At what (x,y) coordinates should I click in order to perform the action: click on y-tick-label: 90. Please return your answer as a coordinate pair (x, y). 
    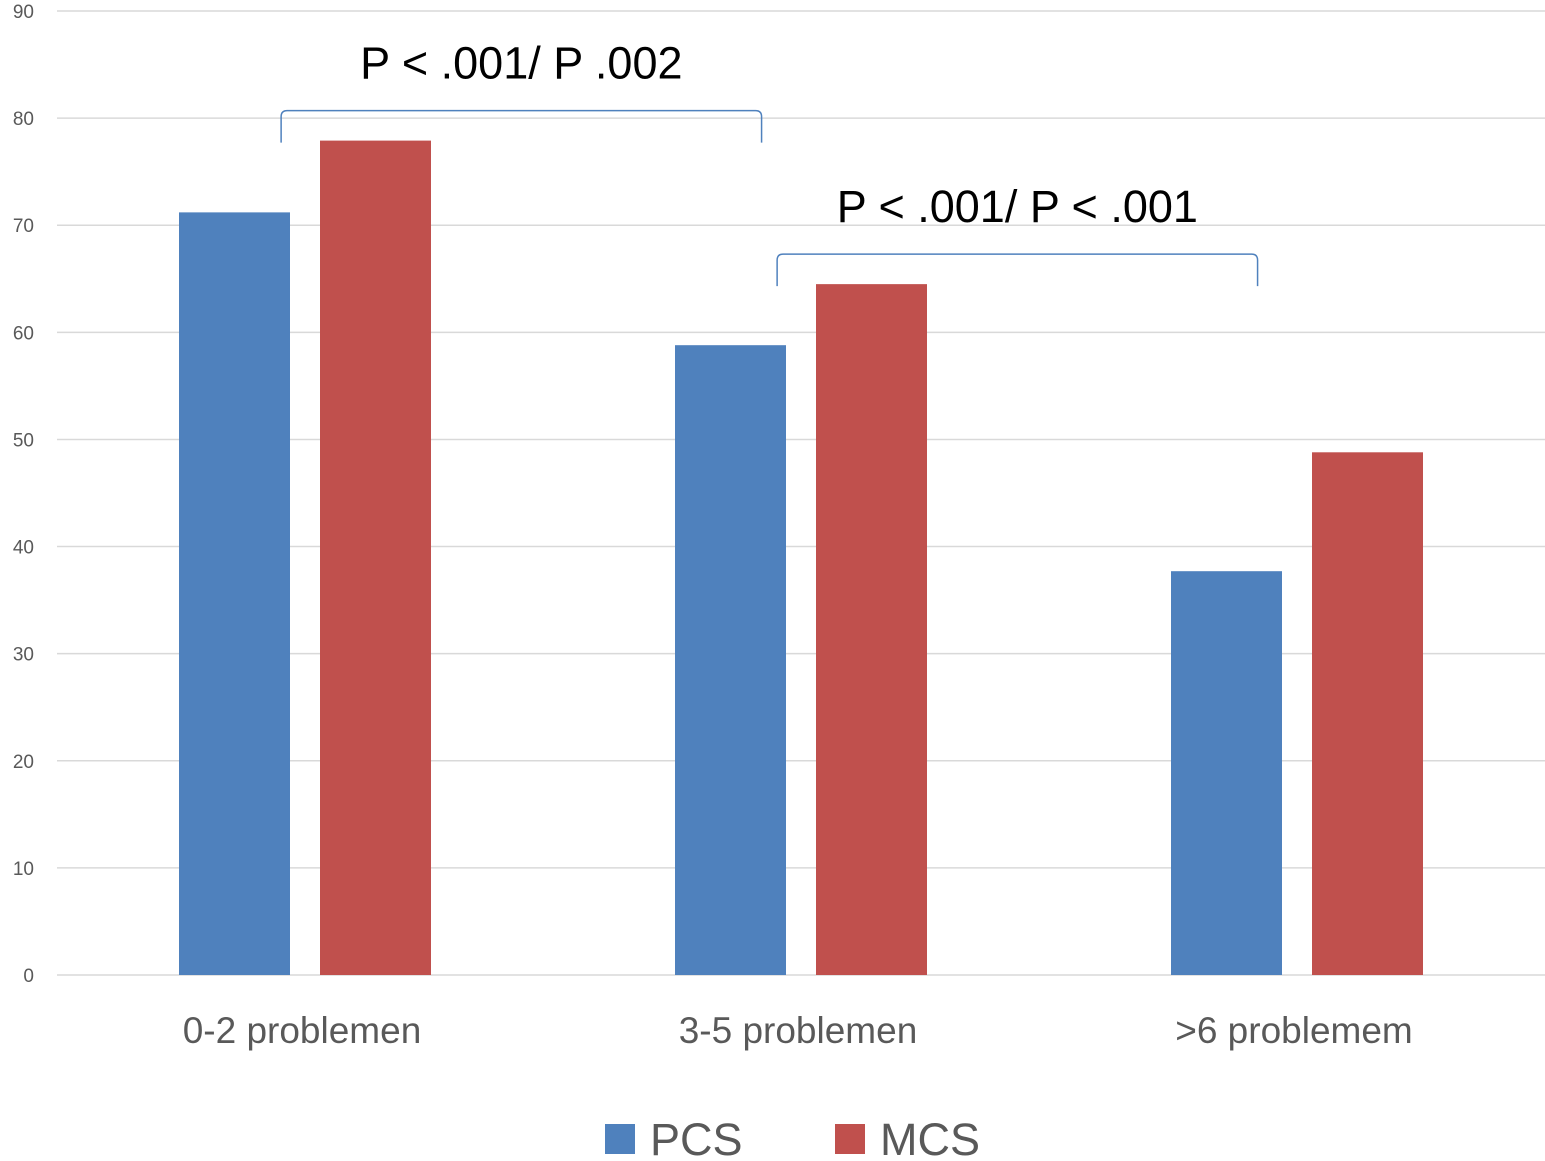
    Looking at the image, I should click on (23, 12).